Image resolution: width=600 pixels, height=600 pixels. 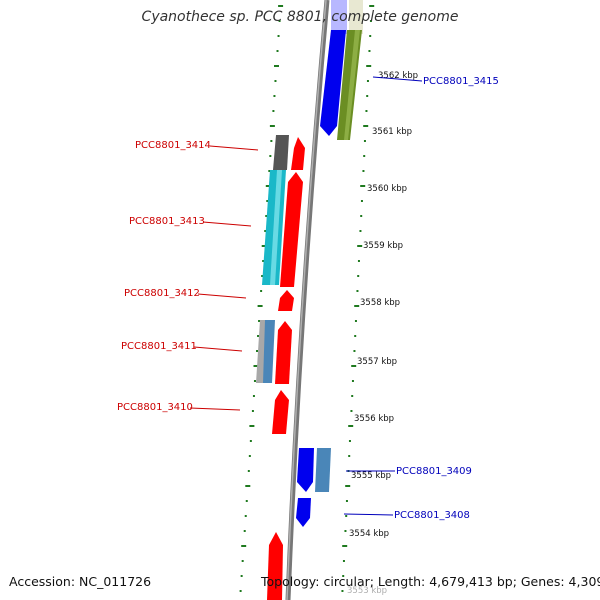 What do you see at coordinates (173, 145) in the screenshot?
I see `gene-label-3414: PCC8801_3414` at bounding box center [173, 145].